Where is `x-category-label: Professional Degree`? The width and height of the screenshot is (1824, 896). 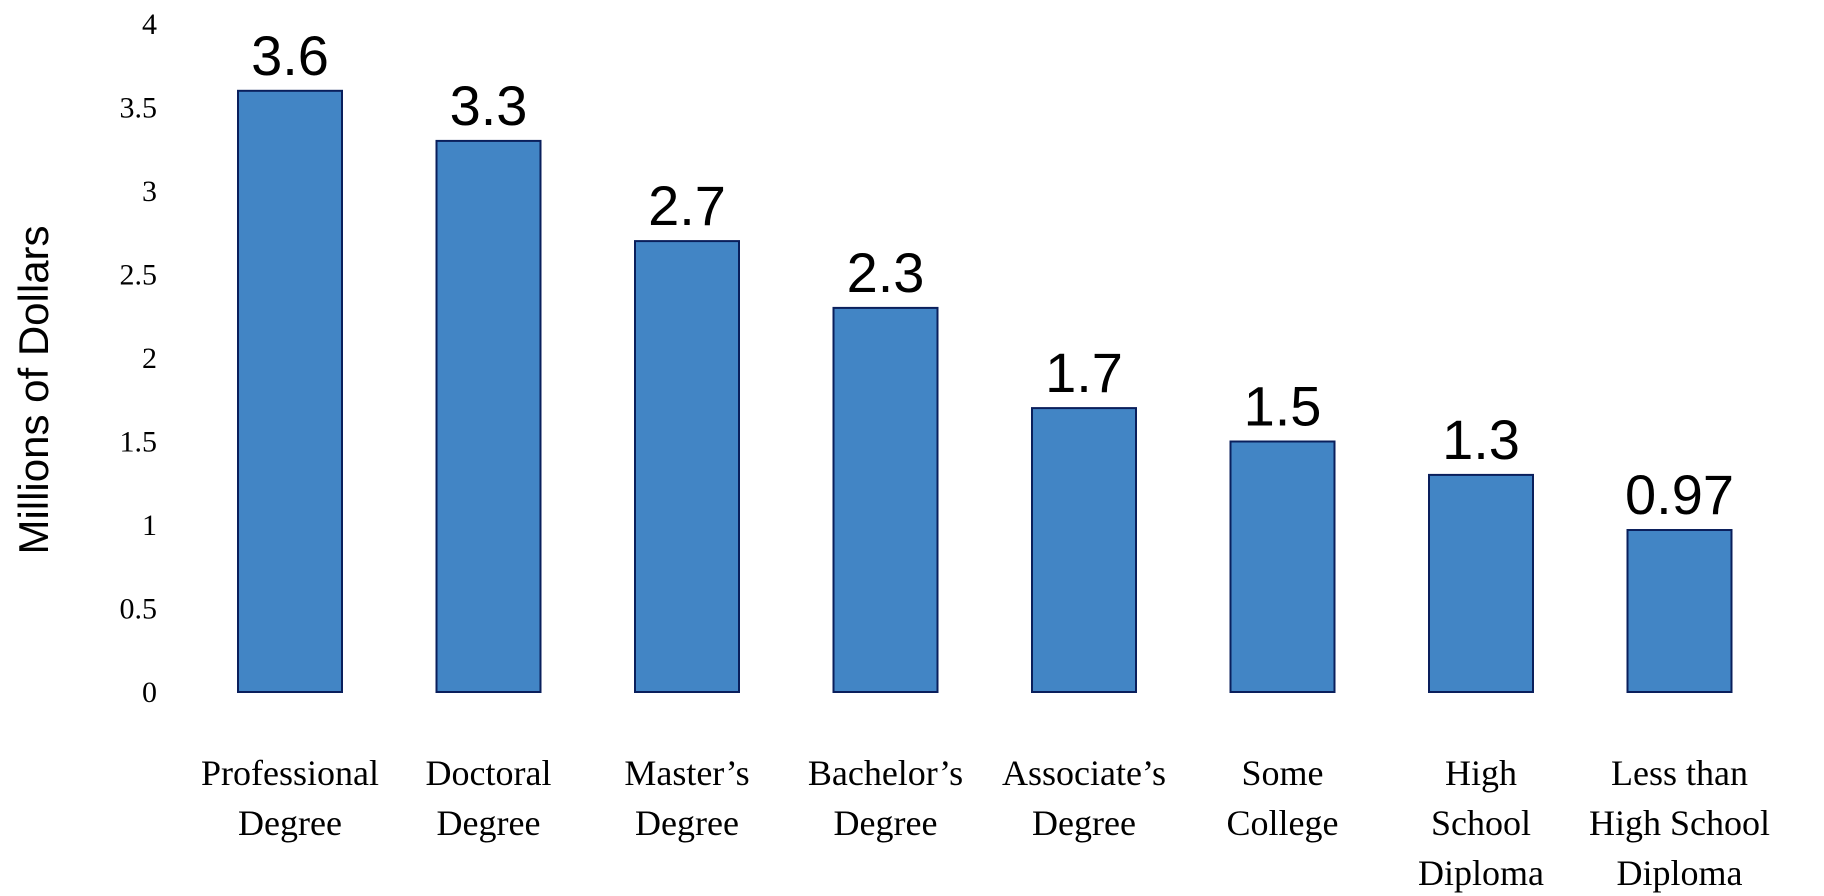
x-category-label: Professional Degree is located at coordinates (290, 798).